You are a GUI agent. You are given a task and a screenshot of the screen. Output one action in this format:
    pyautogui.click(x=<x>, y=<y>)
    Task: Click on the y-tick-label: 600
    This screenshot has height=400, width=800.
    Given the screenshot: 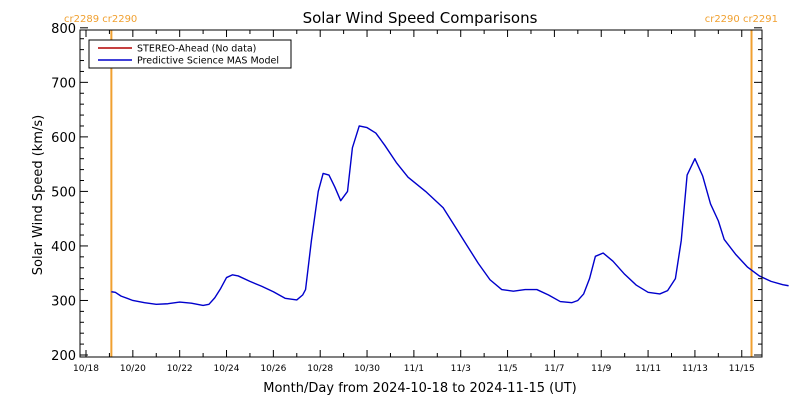 What is the action you would take?
    pyautogui.click(x=63, y=138)
    